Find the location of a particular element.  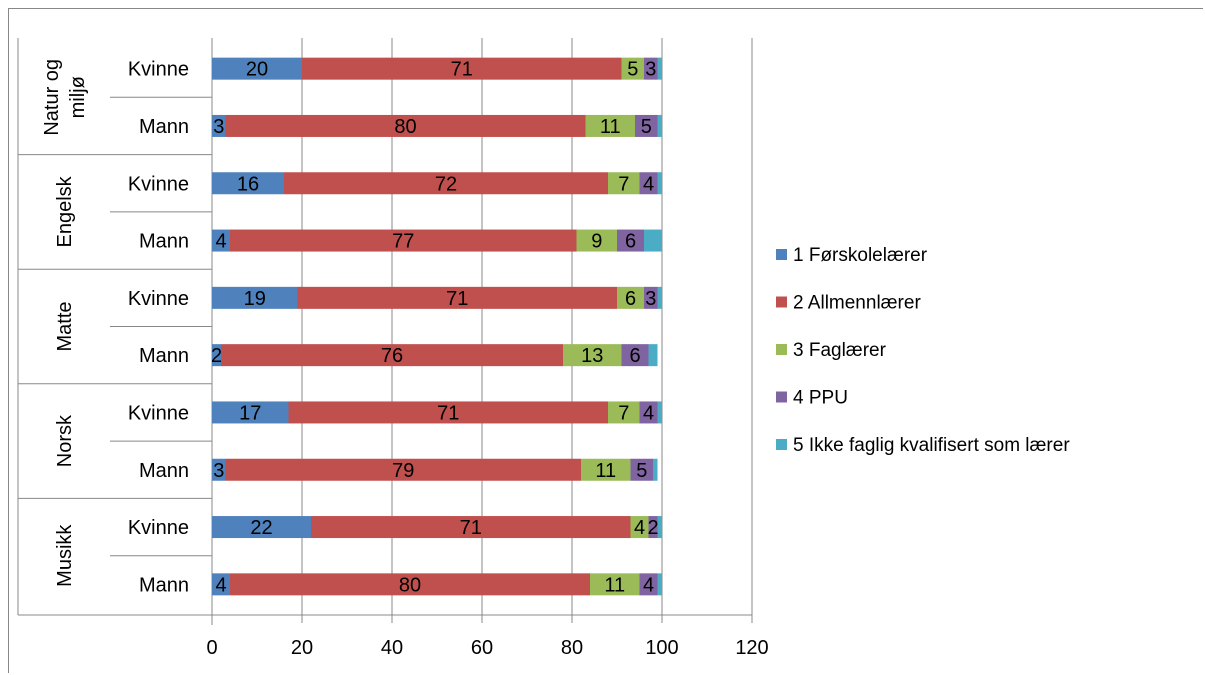

data-label: 13 is located at coordinates (592, 356).